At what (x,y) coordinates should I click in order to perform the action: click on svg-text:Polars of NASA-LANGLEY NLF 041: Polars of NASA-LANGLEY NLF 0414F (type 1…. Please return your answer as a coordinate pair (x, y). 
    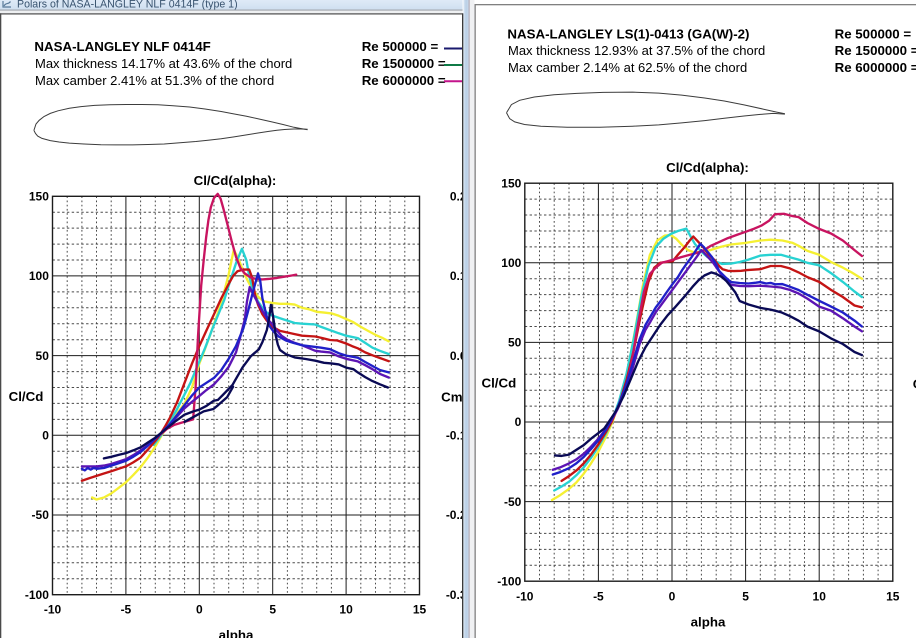
    Looking at the image, I should click on (127, 5).